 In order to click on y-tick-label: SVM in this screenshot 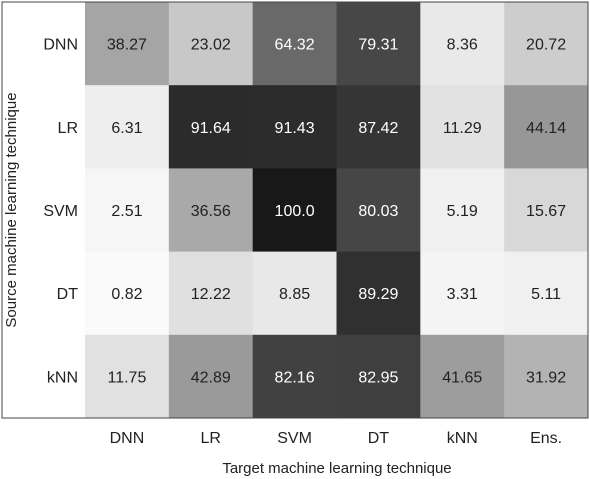, I will do `click(60, 211)`.